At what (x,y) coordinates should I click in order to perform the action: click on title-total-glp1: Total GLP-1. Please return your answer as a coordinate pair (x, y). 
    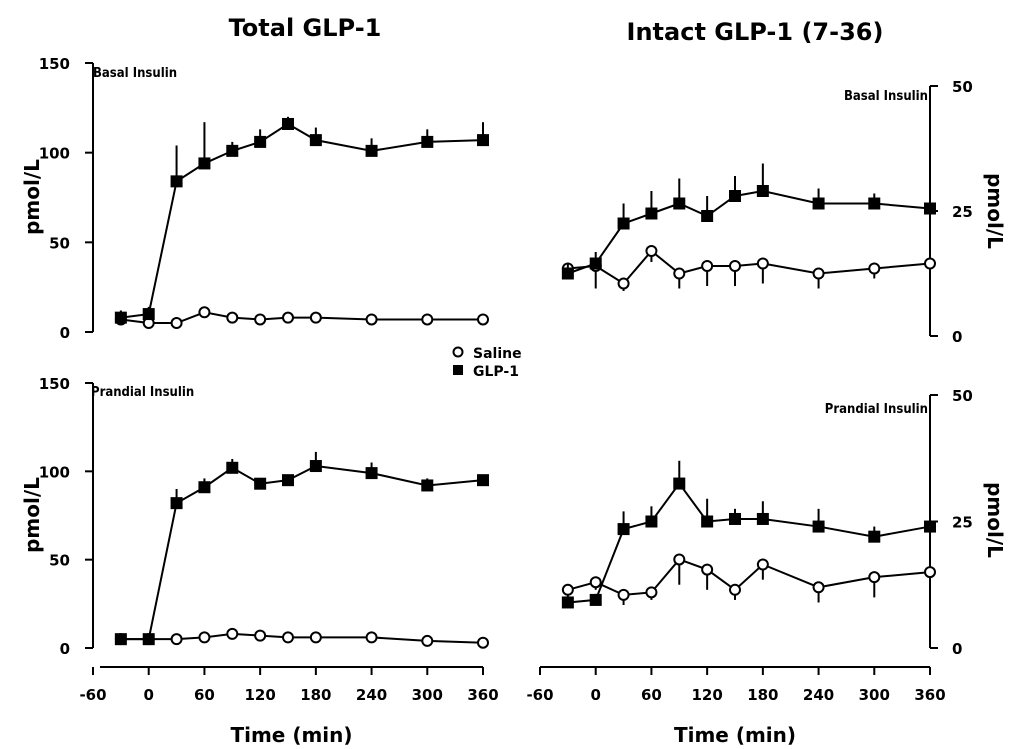
    Looking at the image, I should click on (305, 28).